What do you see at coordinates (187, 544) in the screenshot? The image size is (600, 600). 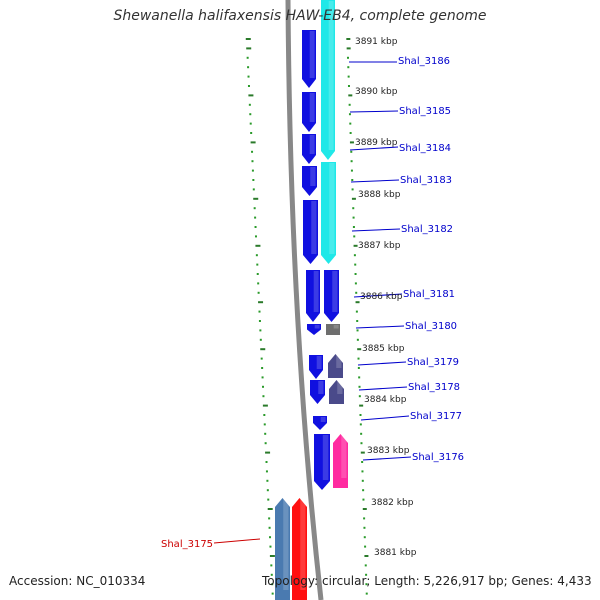 I see `gene-label: Shal_3175` at bounding box center [187, 544].